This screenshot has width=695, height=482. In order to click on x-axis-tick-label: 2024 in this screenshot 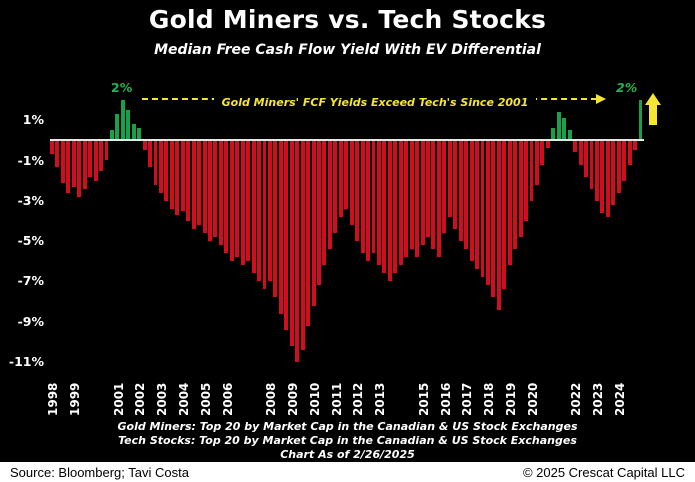, I will do `click(620, 399)`.